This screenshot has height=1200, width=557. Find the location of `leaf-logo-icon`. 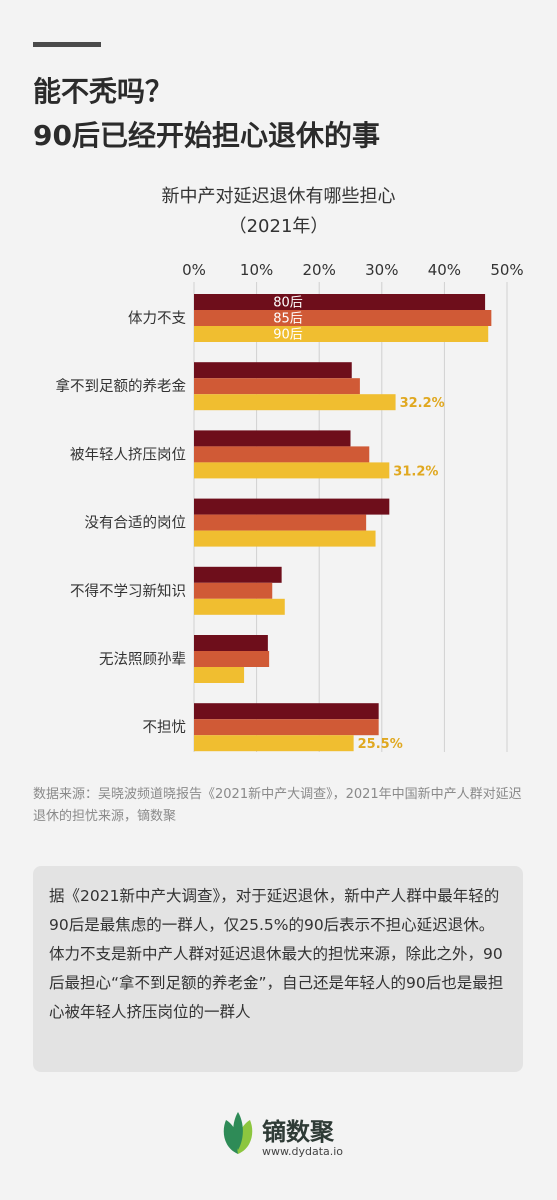

leaf-logo-icon is located at coordinates (238, 1133).